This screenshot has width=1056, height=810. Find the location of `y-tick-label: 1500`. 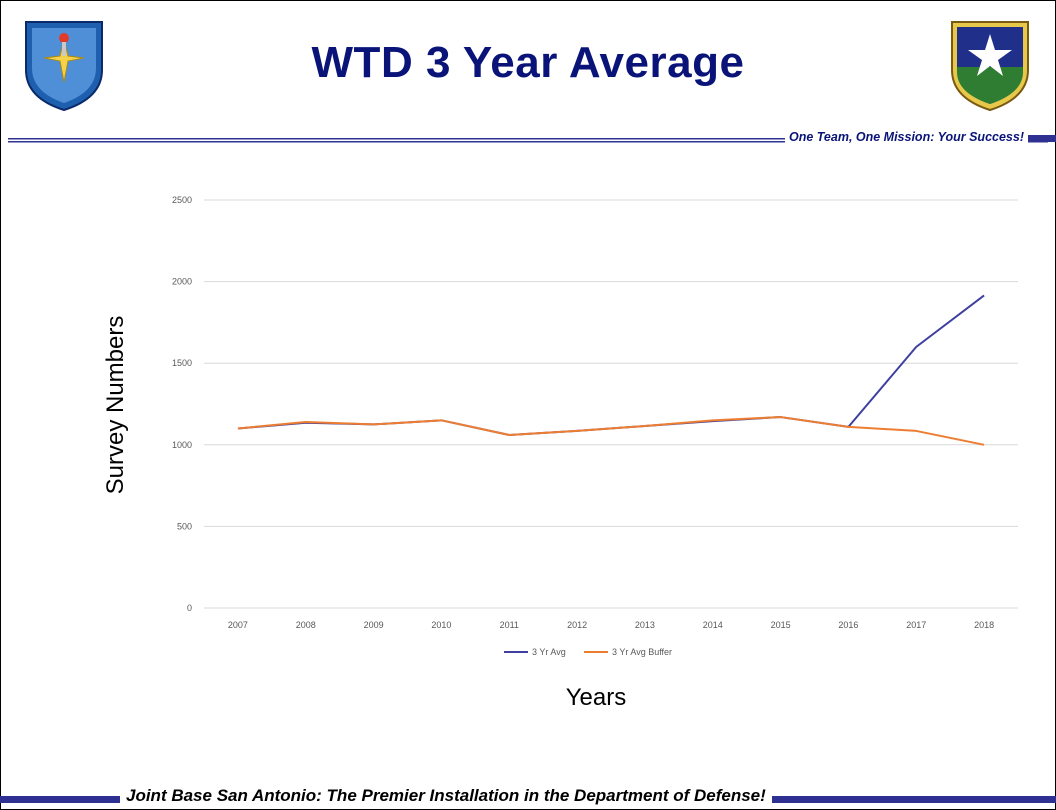

y-tick-label: 1500 is located at coordinates (182, 363).